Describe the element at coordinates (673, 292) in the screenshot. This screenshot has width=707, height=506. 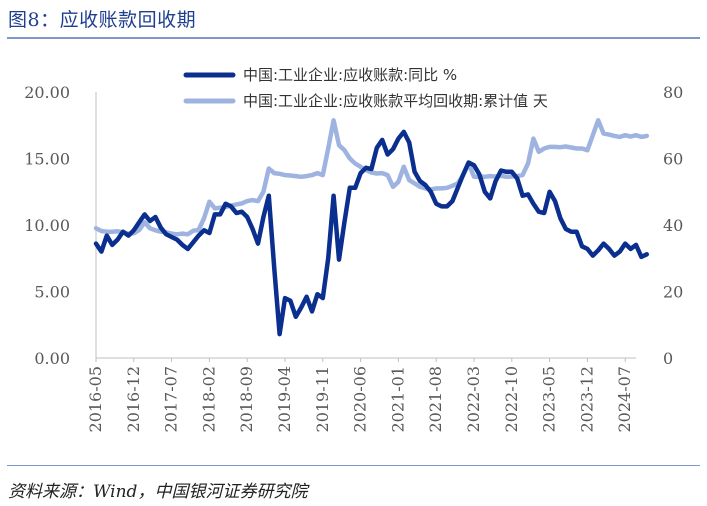
I see `y-right-tick-label: 20` at that location.